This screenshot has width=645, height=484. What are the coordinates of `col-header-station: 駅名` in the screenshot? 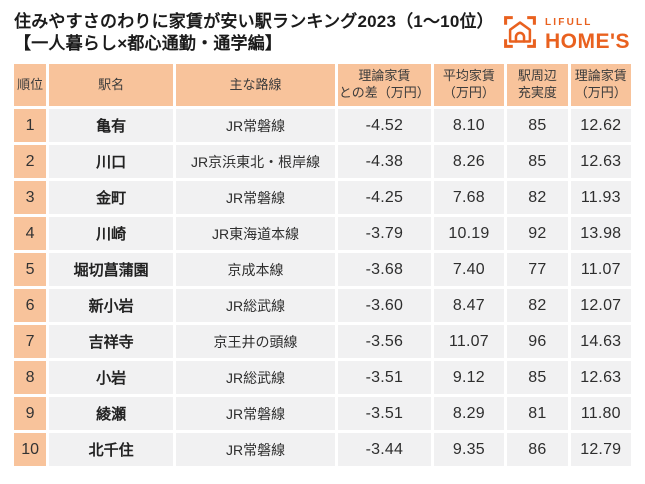 It's located at (111, 85).